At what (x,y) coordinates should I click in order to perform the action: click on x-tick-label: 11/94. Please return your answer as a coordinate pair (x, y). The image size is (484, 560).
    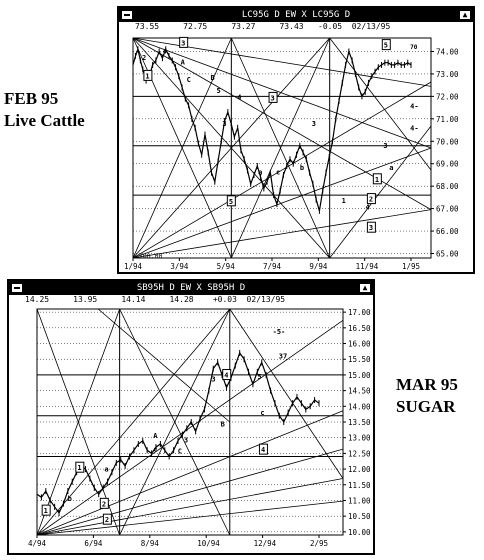
    Looking at the image, I should click on (367, 266).